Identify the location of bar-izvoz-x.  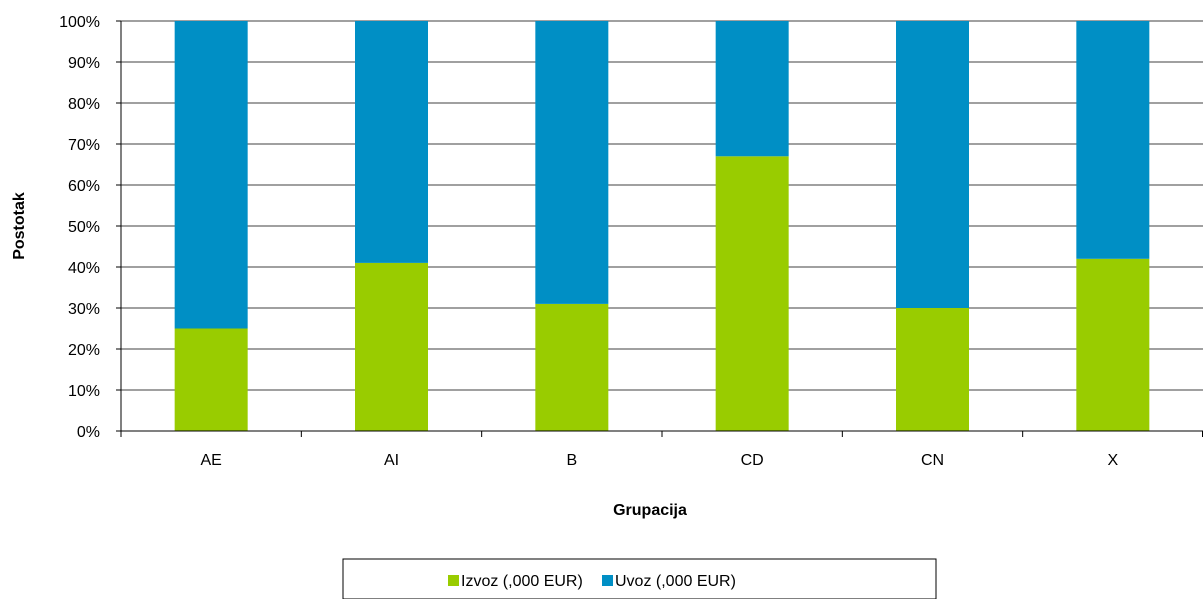
(1113, 344).